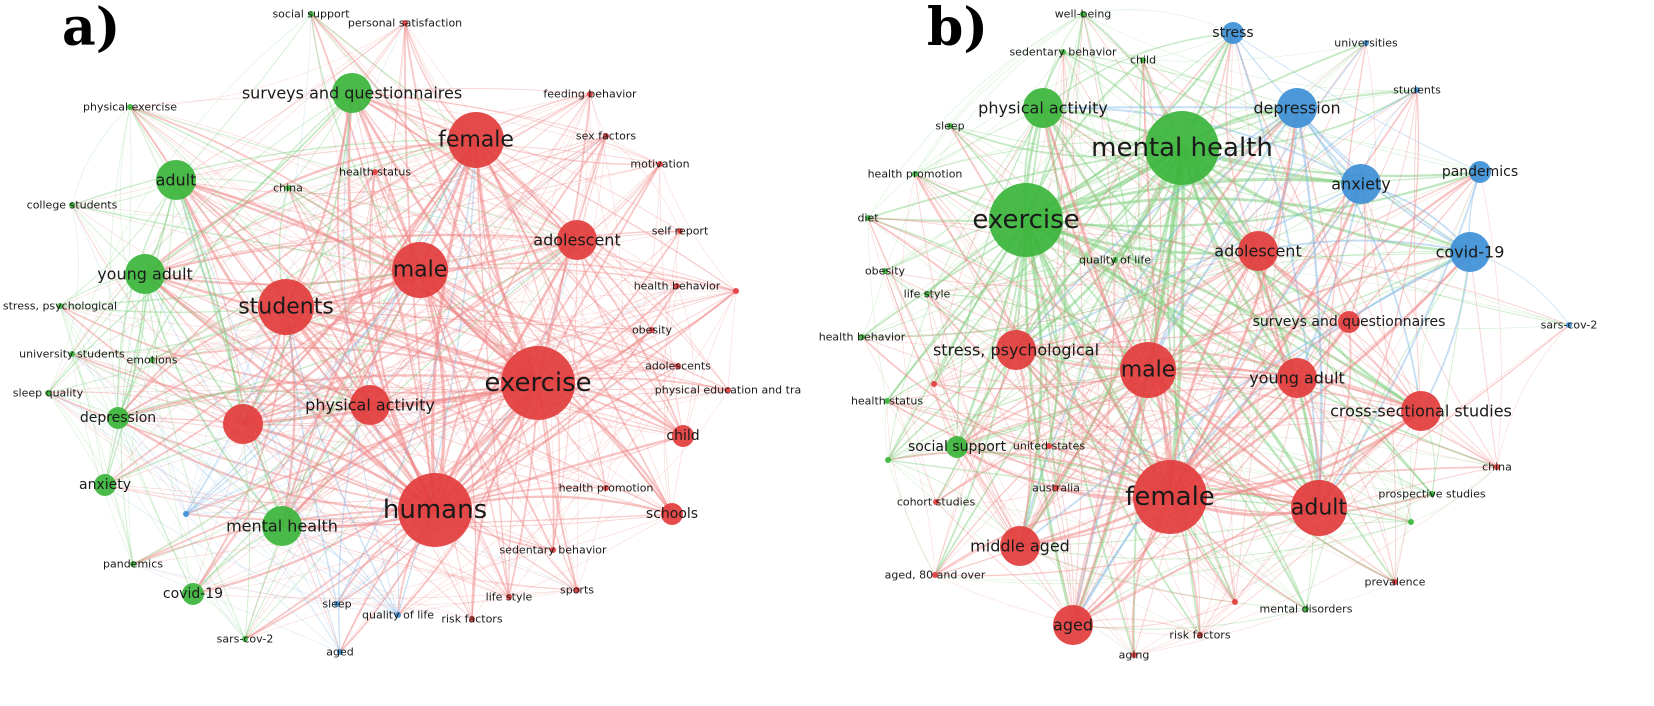 The height and width of the screenshot is (706, 1654). What do you see at coordinates (105, 485) in the screenshot?
I see `node-label: anxiety` at bounding box center [105, 485].